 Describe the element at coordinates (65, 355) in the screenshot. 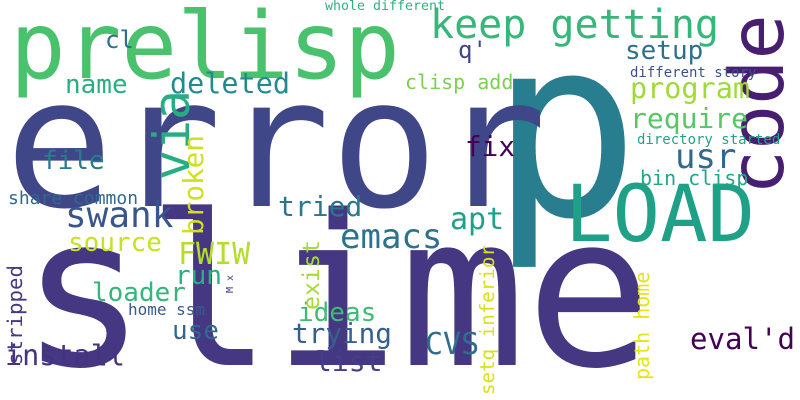

I see `word-install: install` at that location.